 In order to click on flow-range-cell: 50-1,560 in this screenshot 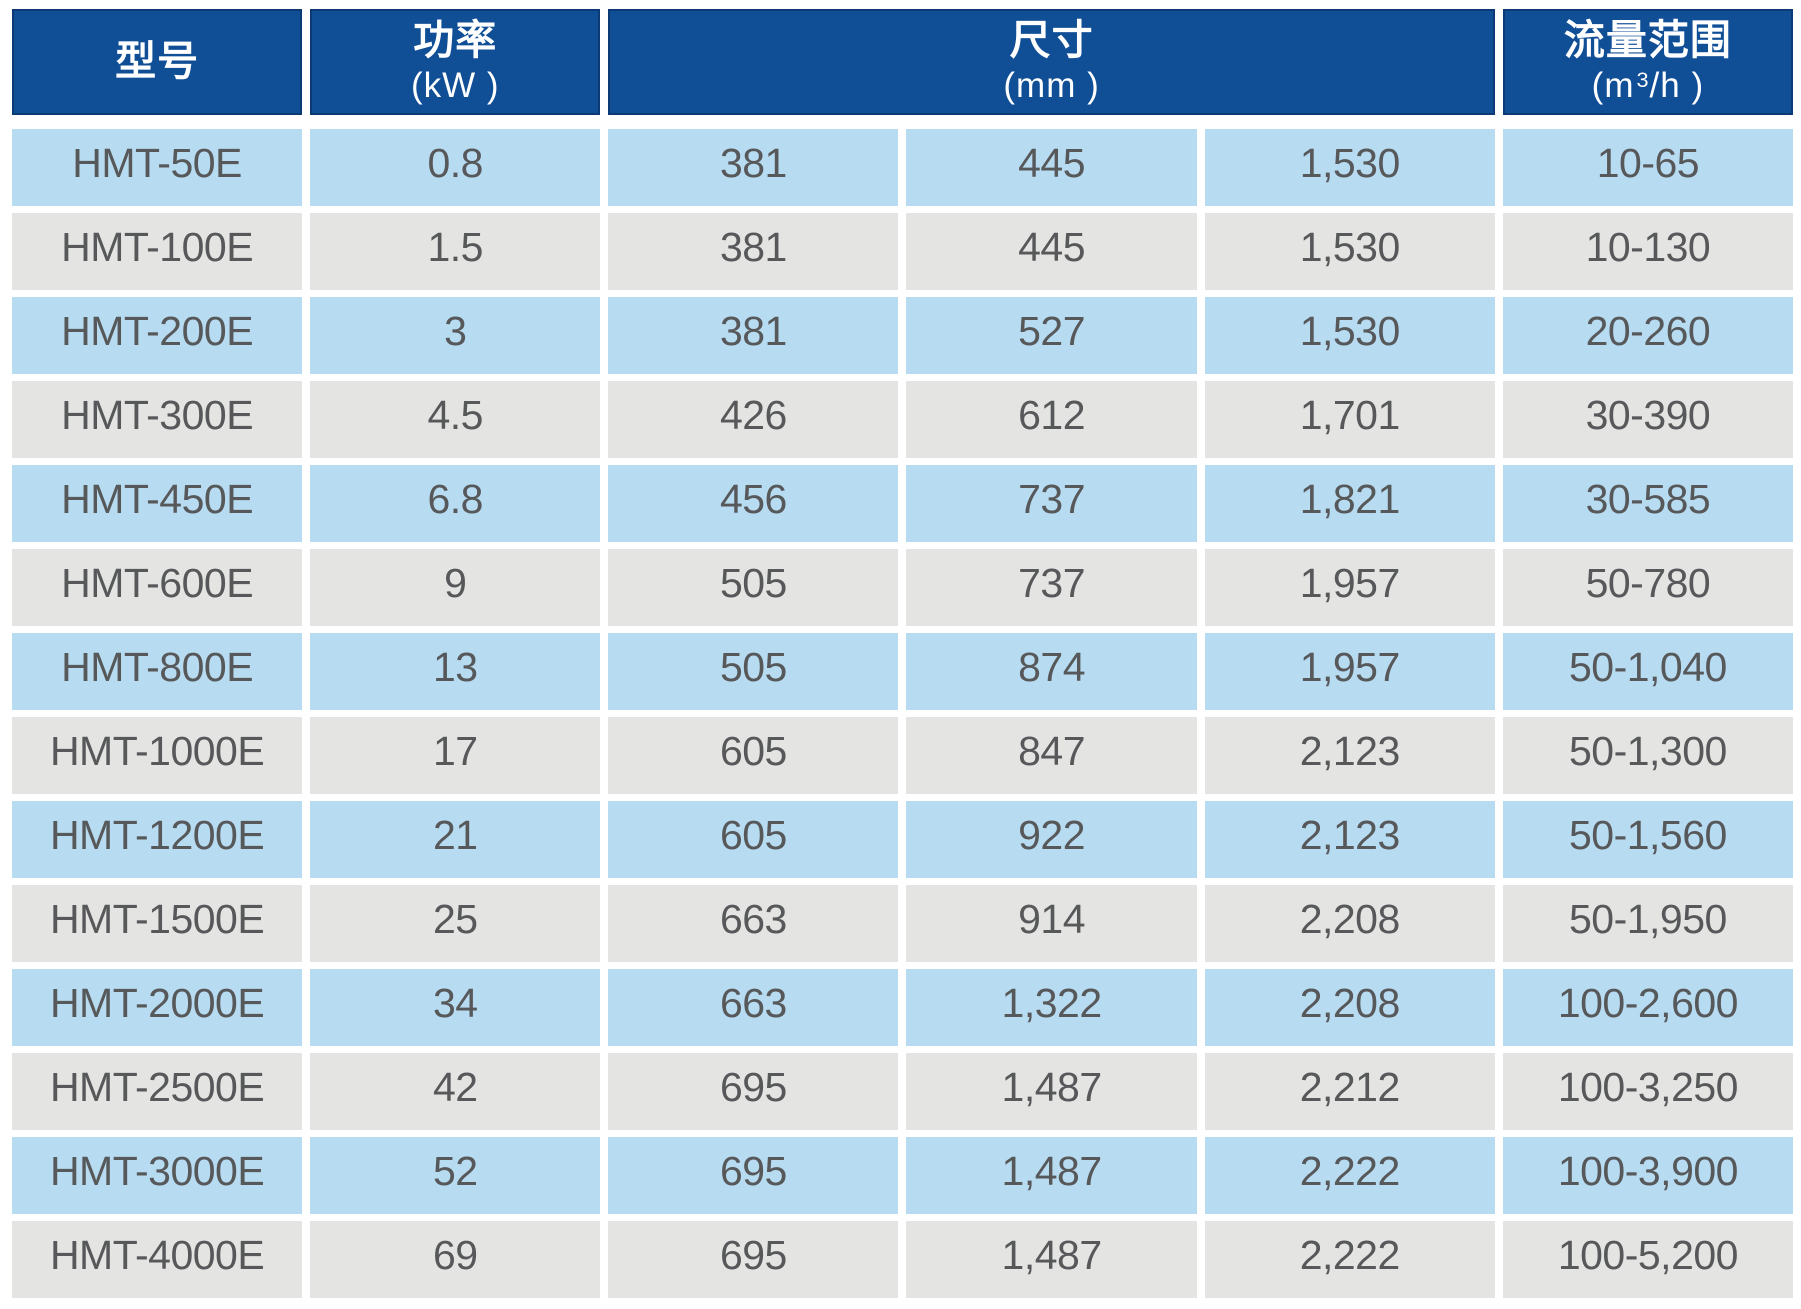, I will do `click(1647, 839)`.